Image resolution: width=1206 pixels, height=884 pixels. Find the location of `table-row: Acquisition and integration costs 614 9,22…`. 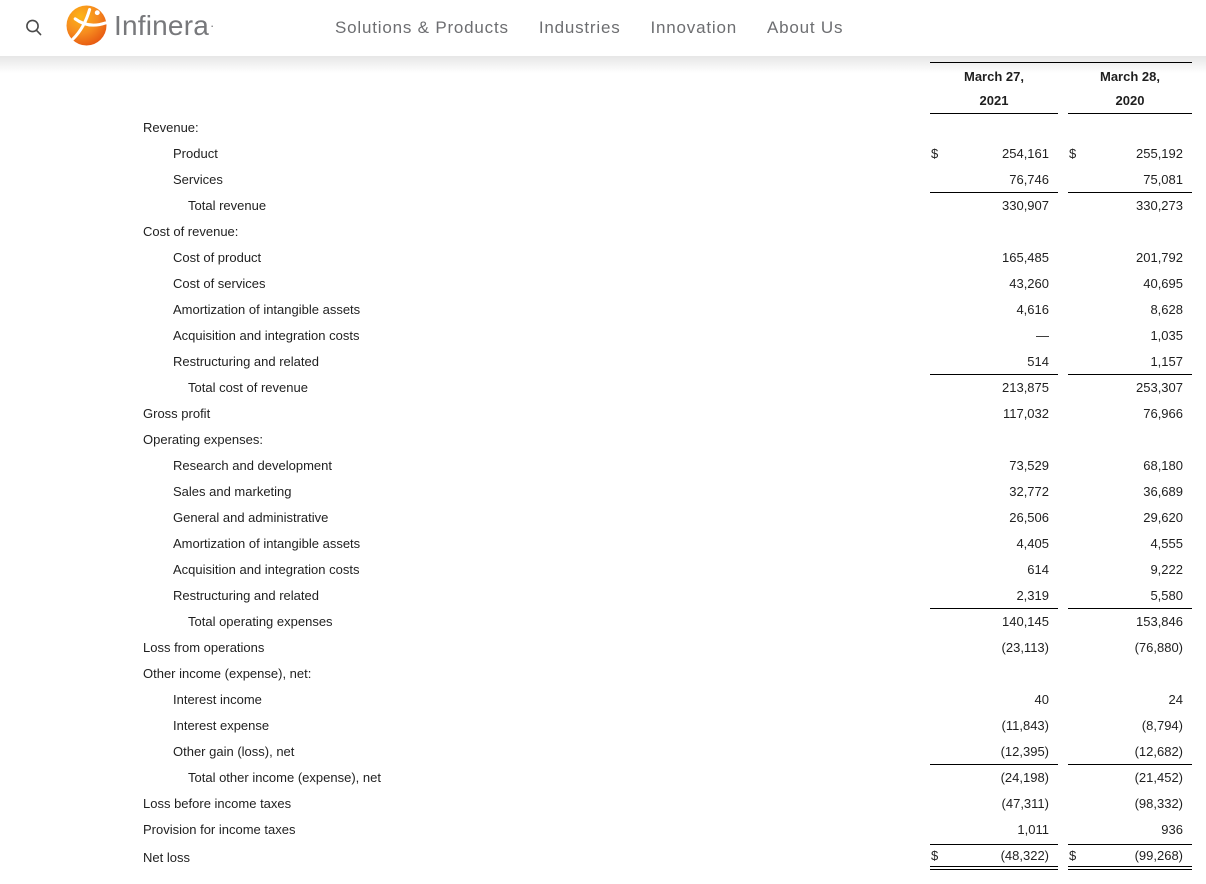

table-row: Acquisition and integration costs 614 9,22… is located at coordinates (596, 569).